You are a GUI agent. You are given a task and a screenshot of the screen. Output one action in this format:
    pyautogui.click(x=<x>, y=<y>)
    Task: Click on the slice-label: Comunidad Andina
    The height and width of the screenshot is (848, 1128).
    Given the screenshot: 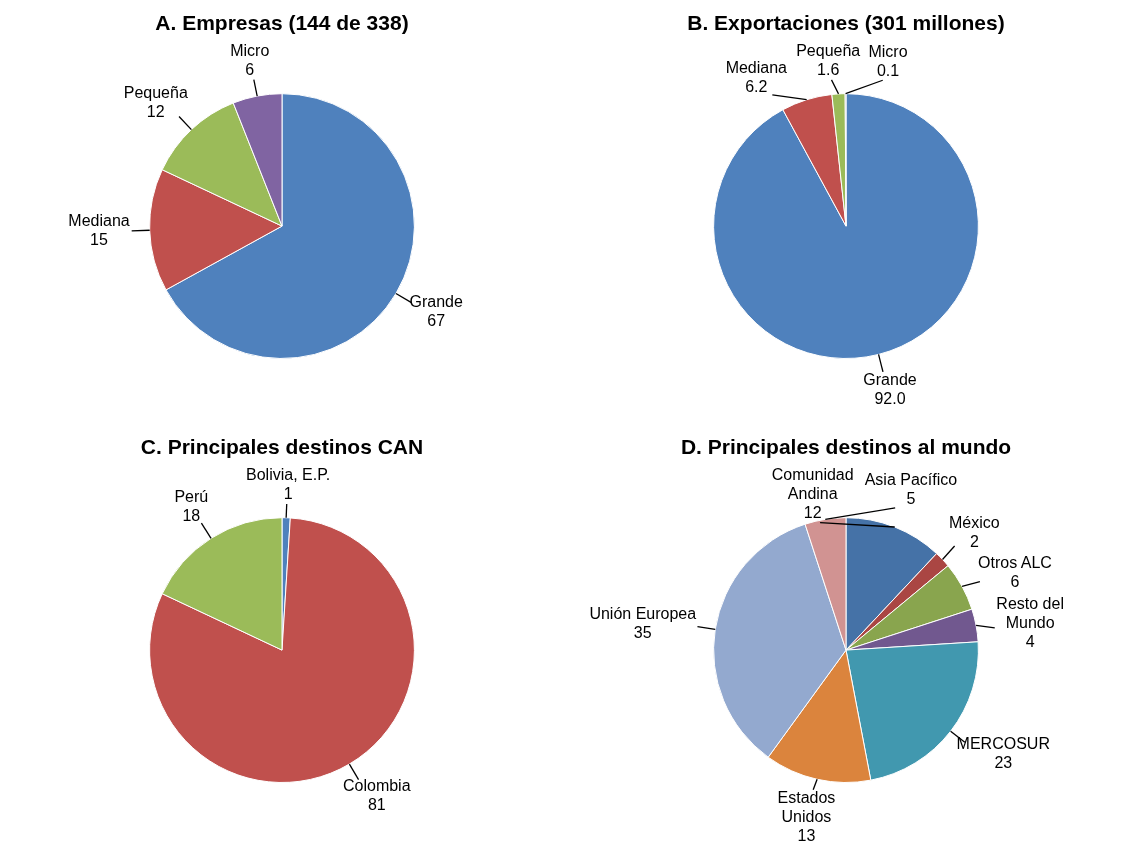 What is the action you would take?
    pyautogui.click(x=812, y=483)
    